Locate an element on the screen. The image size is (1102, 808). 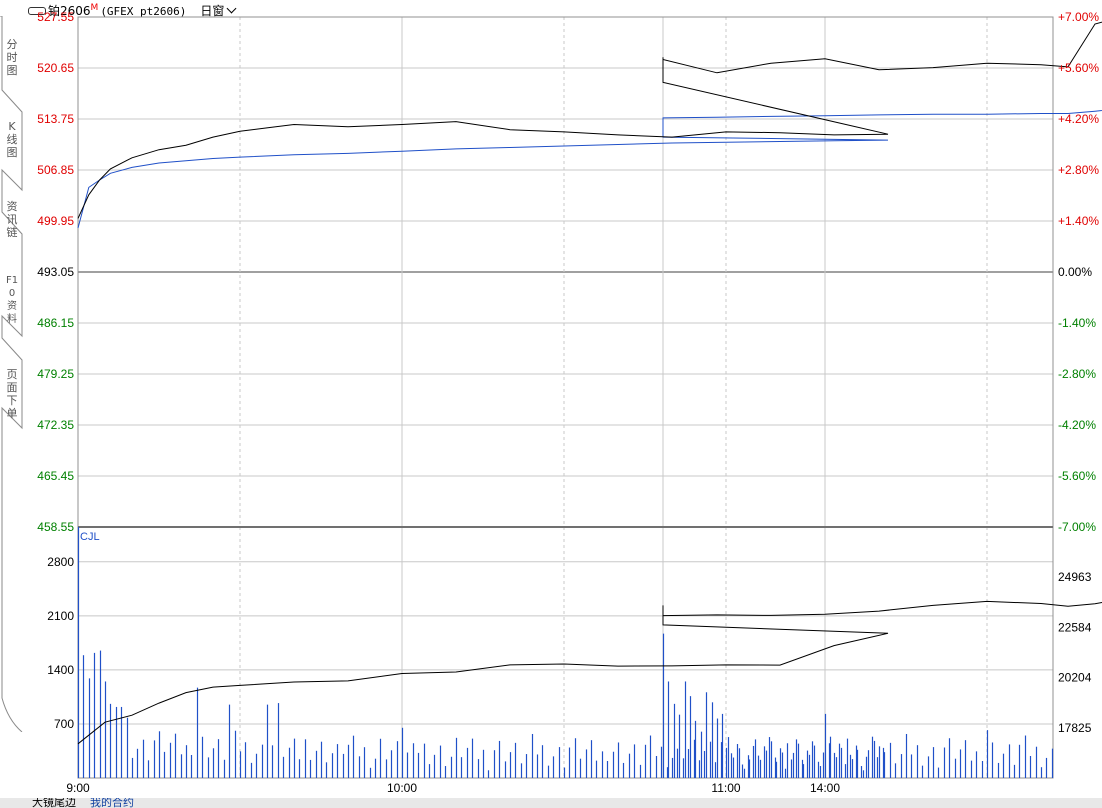
price-tick-label: 458.55 is located at coordinates (55, 527).